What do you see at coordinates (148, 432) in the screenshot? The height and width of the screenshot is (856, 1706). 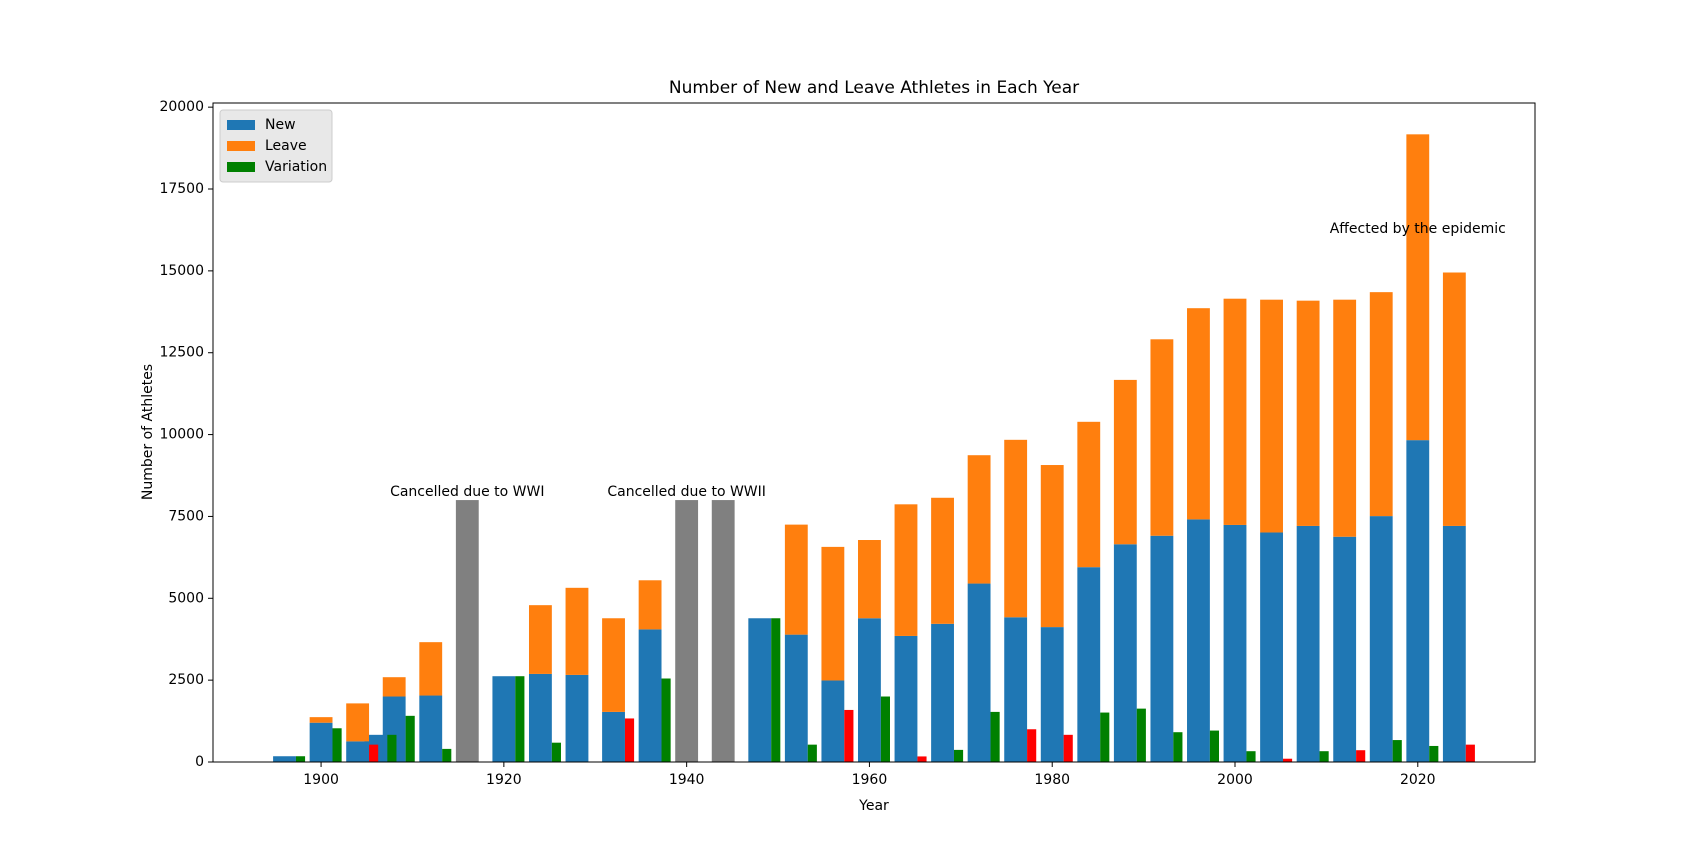 I see `y-axis-label: Number of Athletes` at bounding box center [148, 432].